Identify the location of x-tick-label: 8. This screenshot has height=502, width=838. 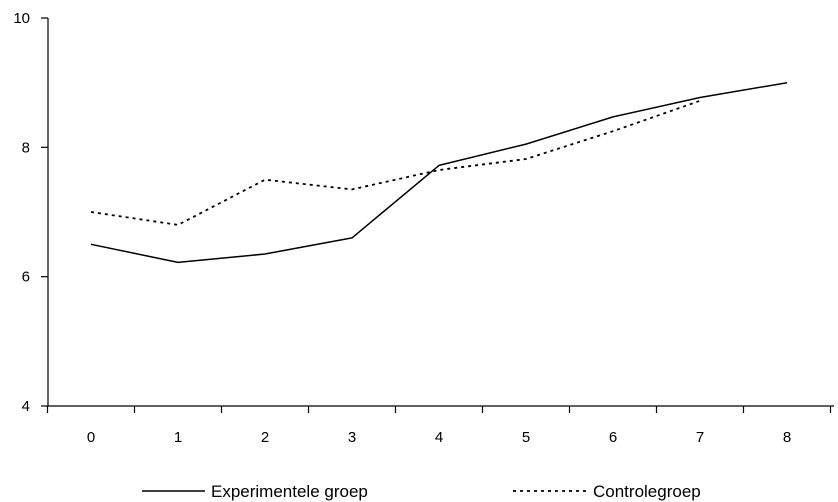
(787, 437).